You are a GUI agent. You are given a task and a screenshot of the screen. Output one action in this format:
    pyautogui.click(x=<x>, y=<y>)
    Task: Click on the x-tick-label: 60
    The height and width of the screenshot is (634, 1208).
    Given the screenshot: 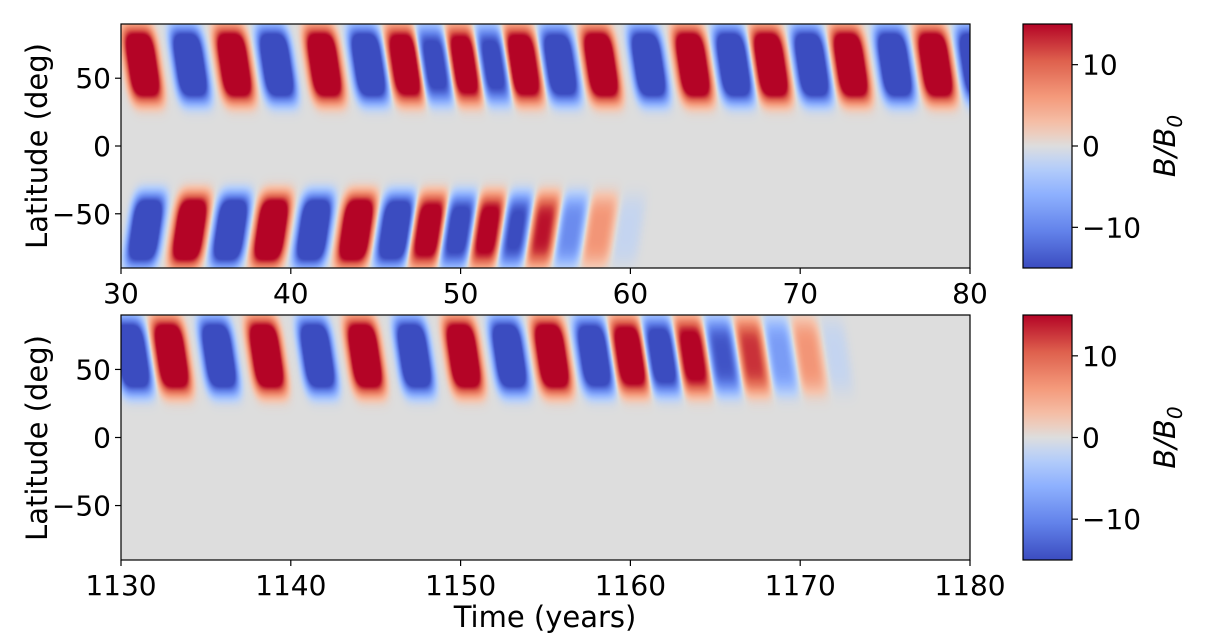 What is the action you would take?
    pyautogui.click(x=631, y=293)
    